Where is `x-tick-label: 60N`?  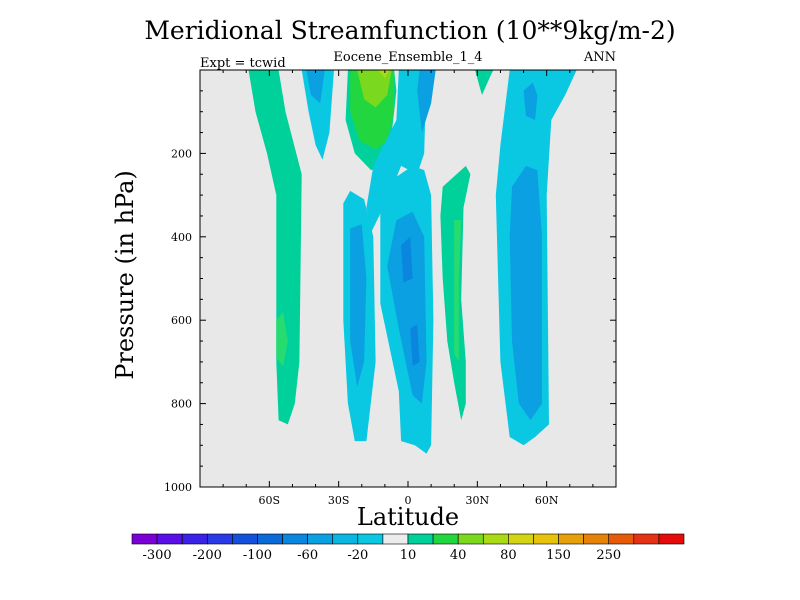
x-tick-label: 60N is located at coordinates (547, 500).